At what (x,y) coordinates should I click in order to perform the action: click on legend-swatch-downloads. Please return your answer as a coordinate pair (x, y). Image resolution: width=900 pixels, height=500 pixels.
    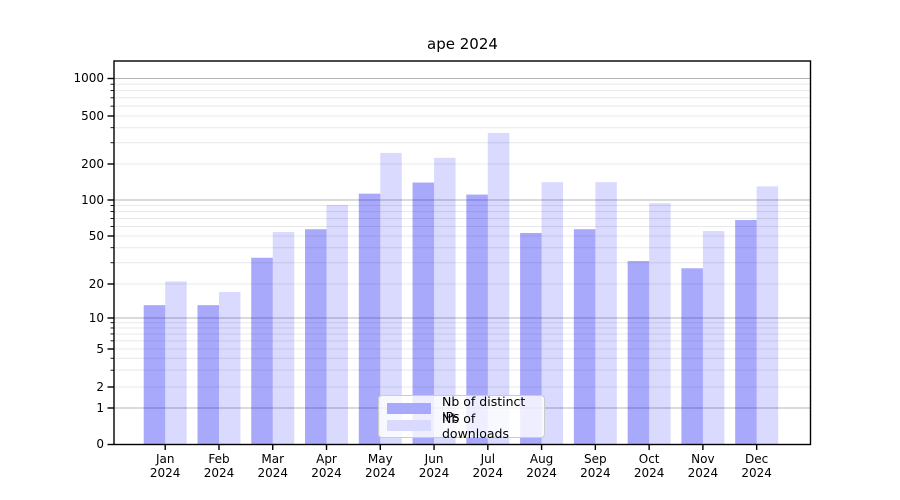
    Looking at the image, I should click on (409, 425).